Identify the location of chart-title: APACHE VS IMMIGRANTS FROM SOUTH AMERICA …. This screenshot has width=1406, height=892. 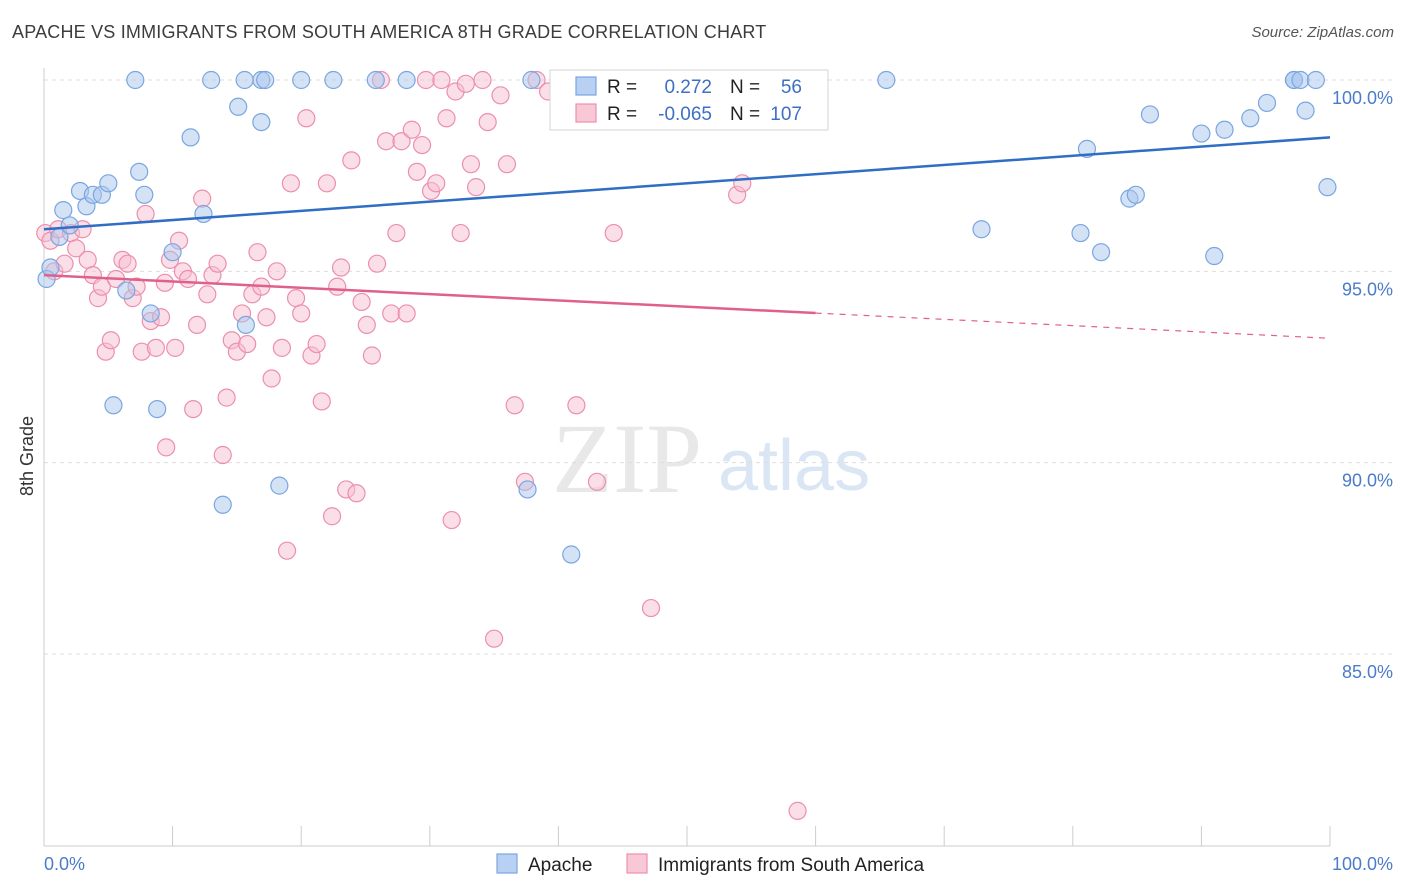
(389, 32).